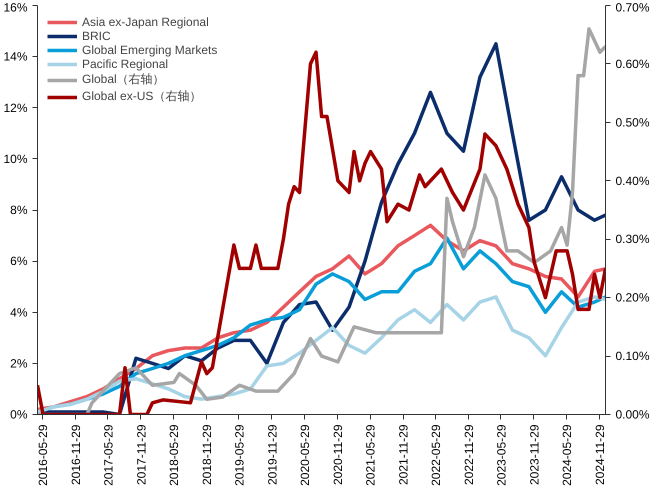 The width and height of the screenshot is (652, 488). I want to click on y-tick-label: 14%, so click(15, 57).